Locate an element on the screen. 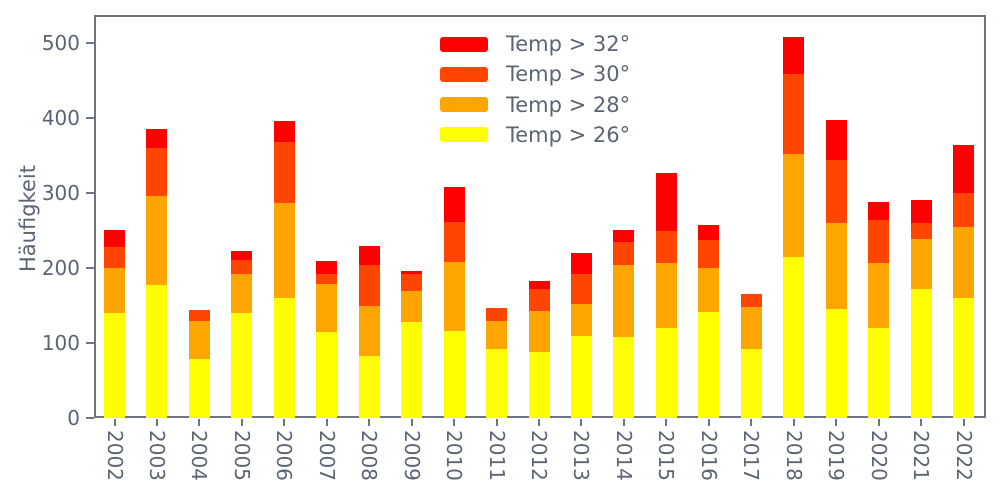 The image size is (1000, 500). x-tick-label: 2016 is located at coordinates (708, 455).